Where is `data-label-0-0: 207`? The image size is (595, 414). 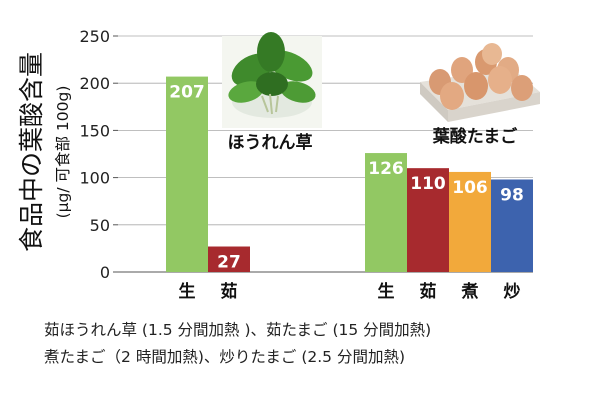 data-label-0-0: 207 is located at coordinates (187, 93).